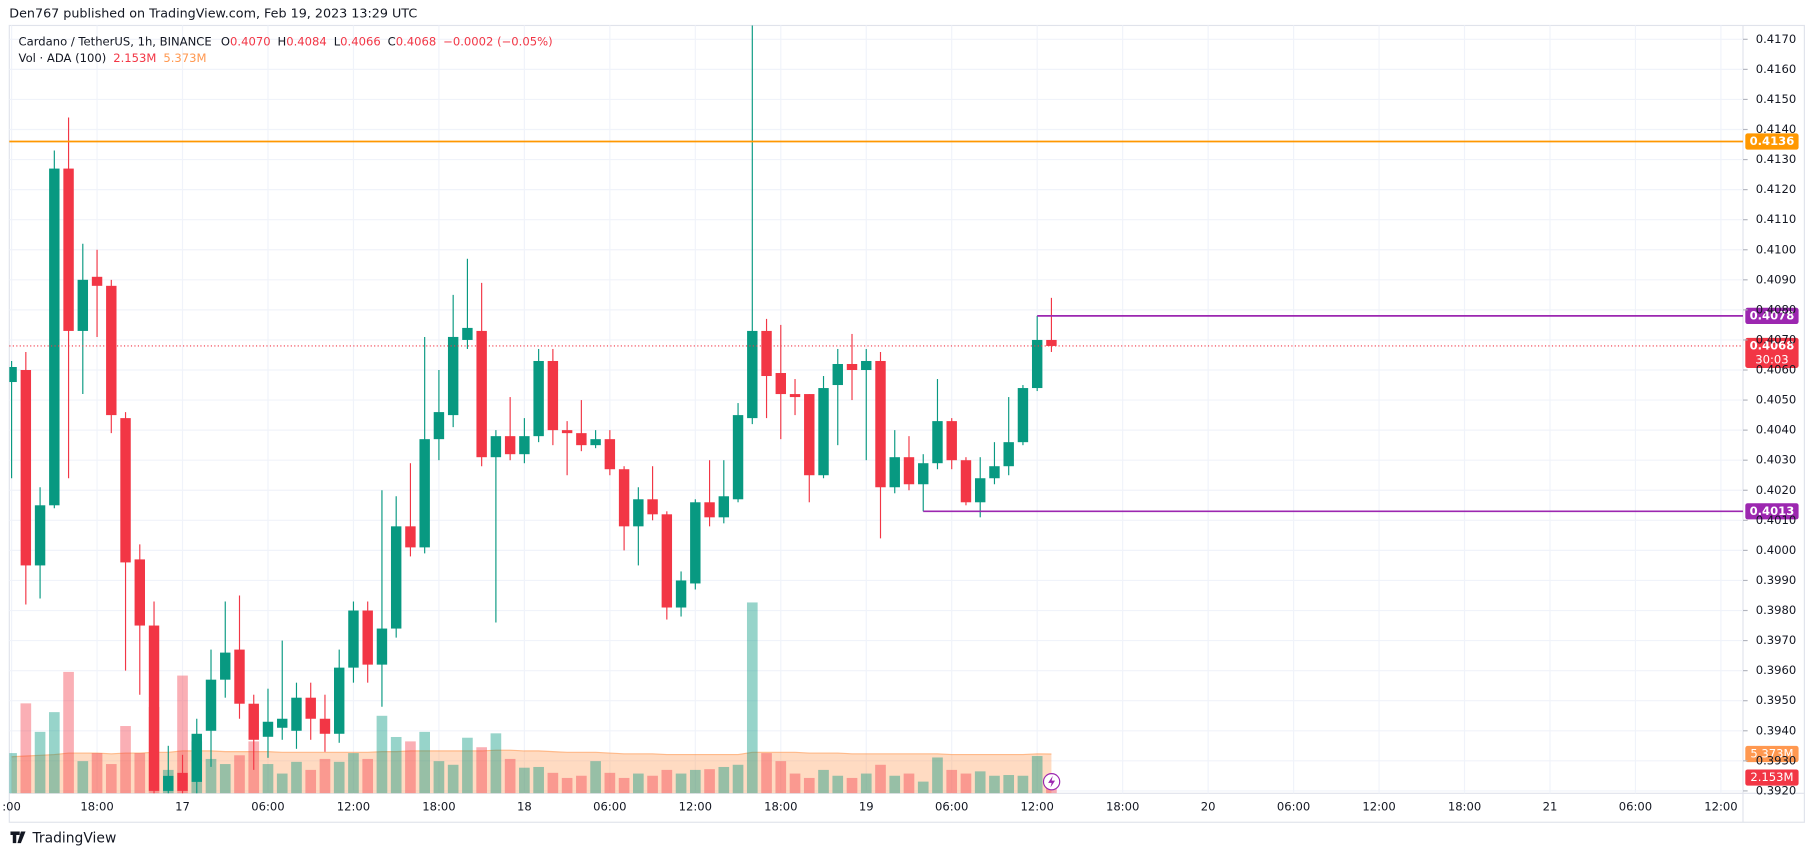 This screenshot has width=1816, height=857. I want to click on x-tick-label: 19, so click(866, 807).